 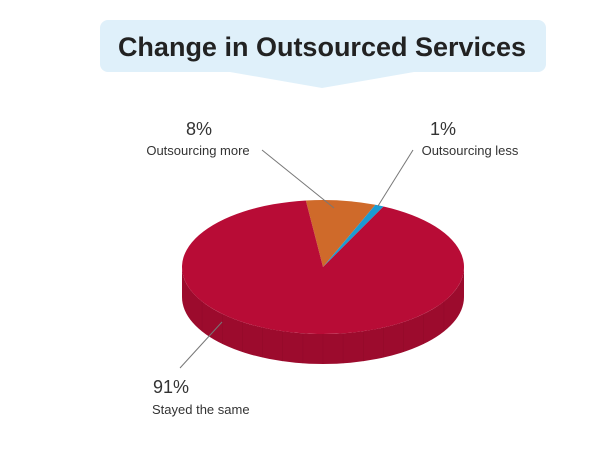 What do you see at coordinates (298, 179) in the screenshot?
I see `leader-line-outsourcing-more` at bounding box center [298, 179].